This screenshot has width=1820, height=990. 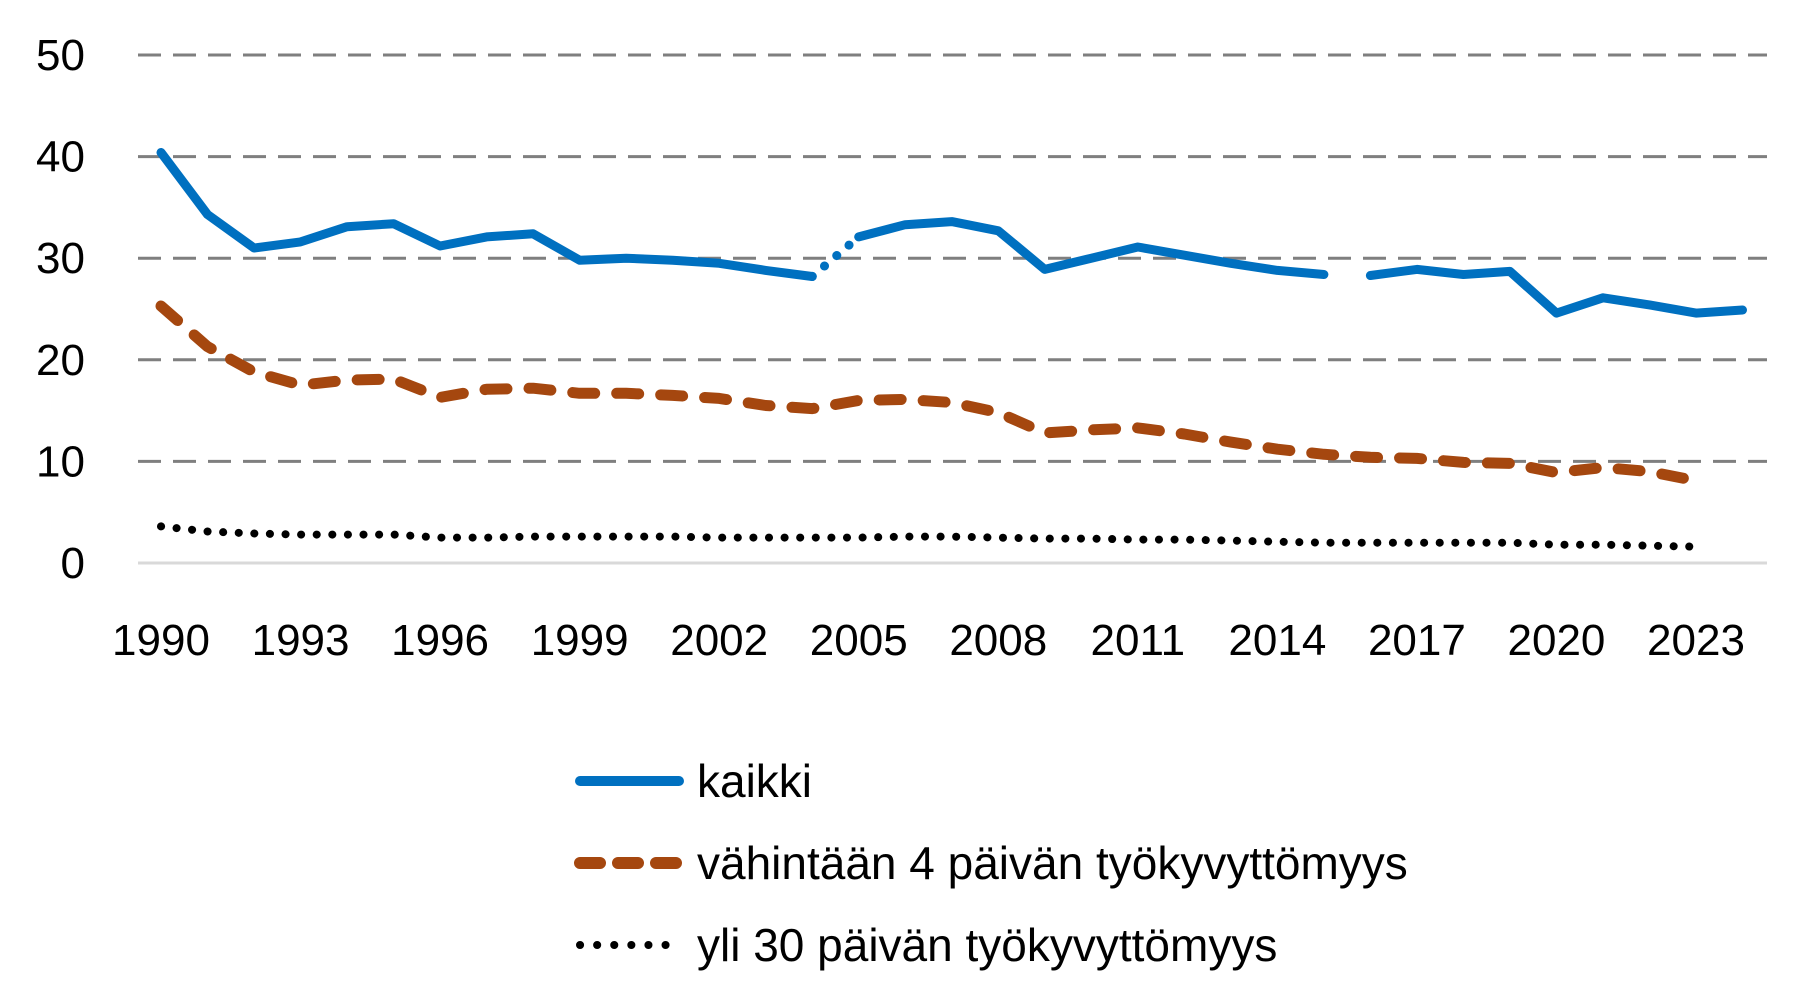 I want to click on x-tick-label: 2014, so click(x=1277, y=640).